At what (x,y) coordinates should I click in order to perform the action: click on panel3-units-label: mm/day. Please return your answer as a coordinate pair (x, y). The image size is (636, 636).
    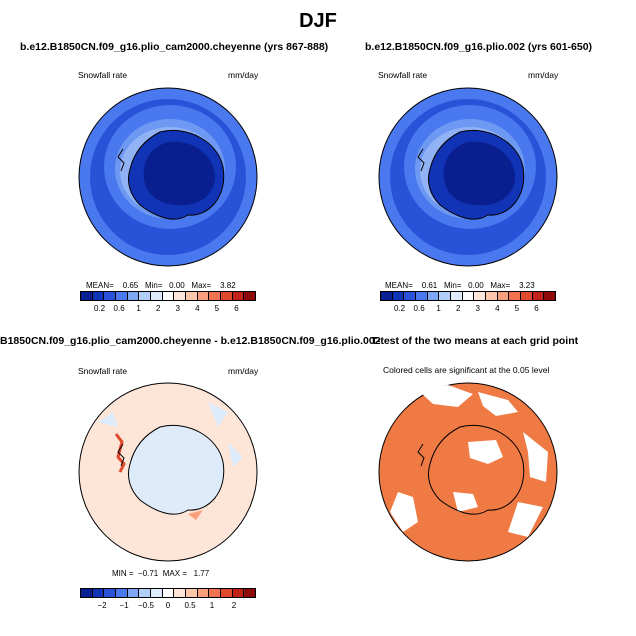
    Looking at the image, I should click on (243, 371).